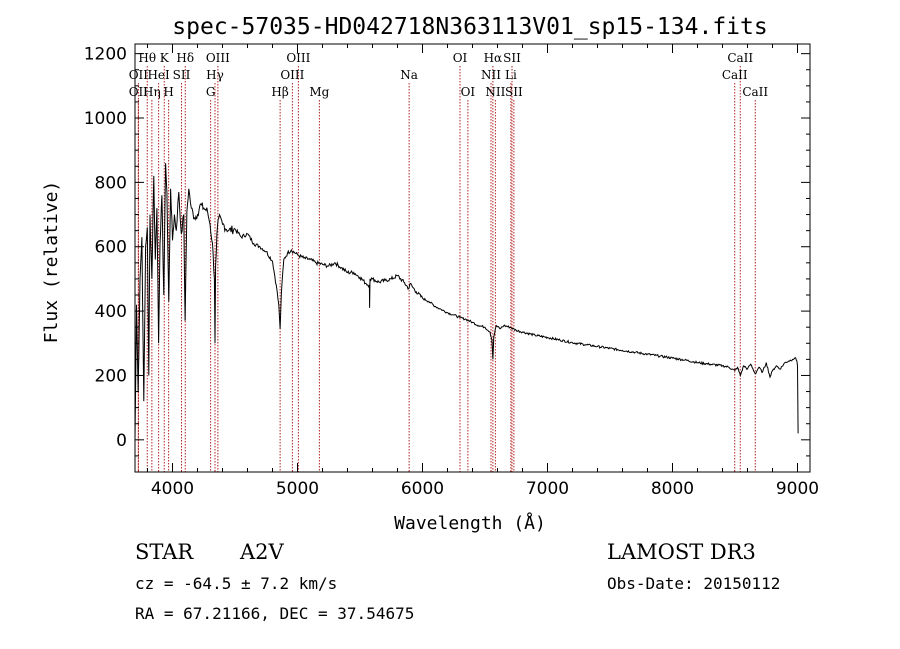 The height and width of the screenshot is (649, 900). Describe the element at coordinates (168, 92) in the screenshot. I see `marker-label-6: H` at that location.